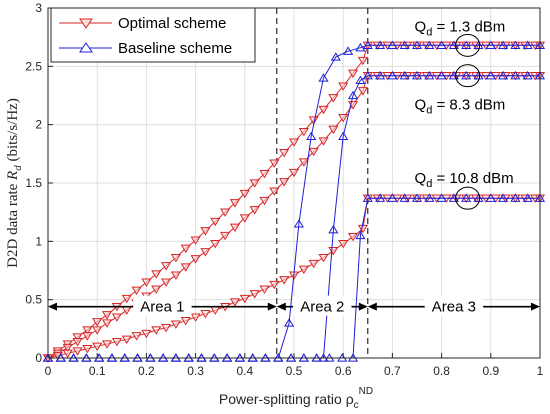 The image size is (550, 414). I want to click on y-tick-label: 2, so click(38, 125).